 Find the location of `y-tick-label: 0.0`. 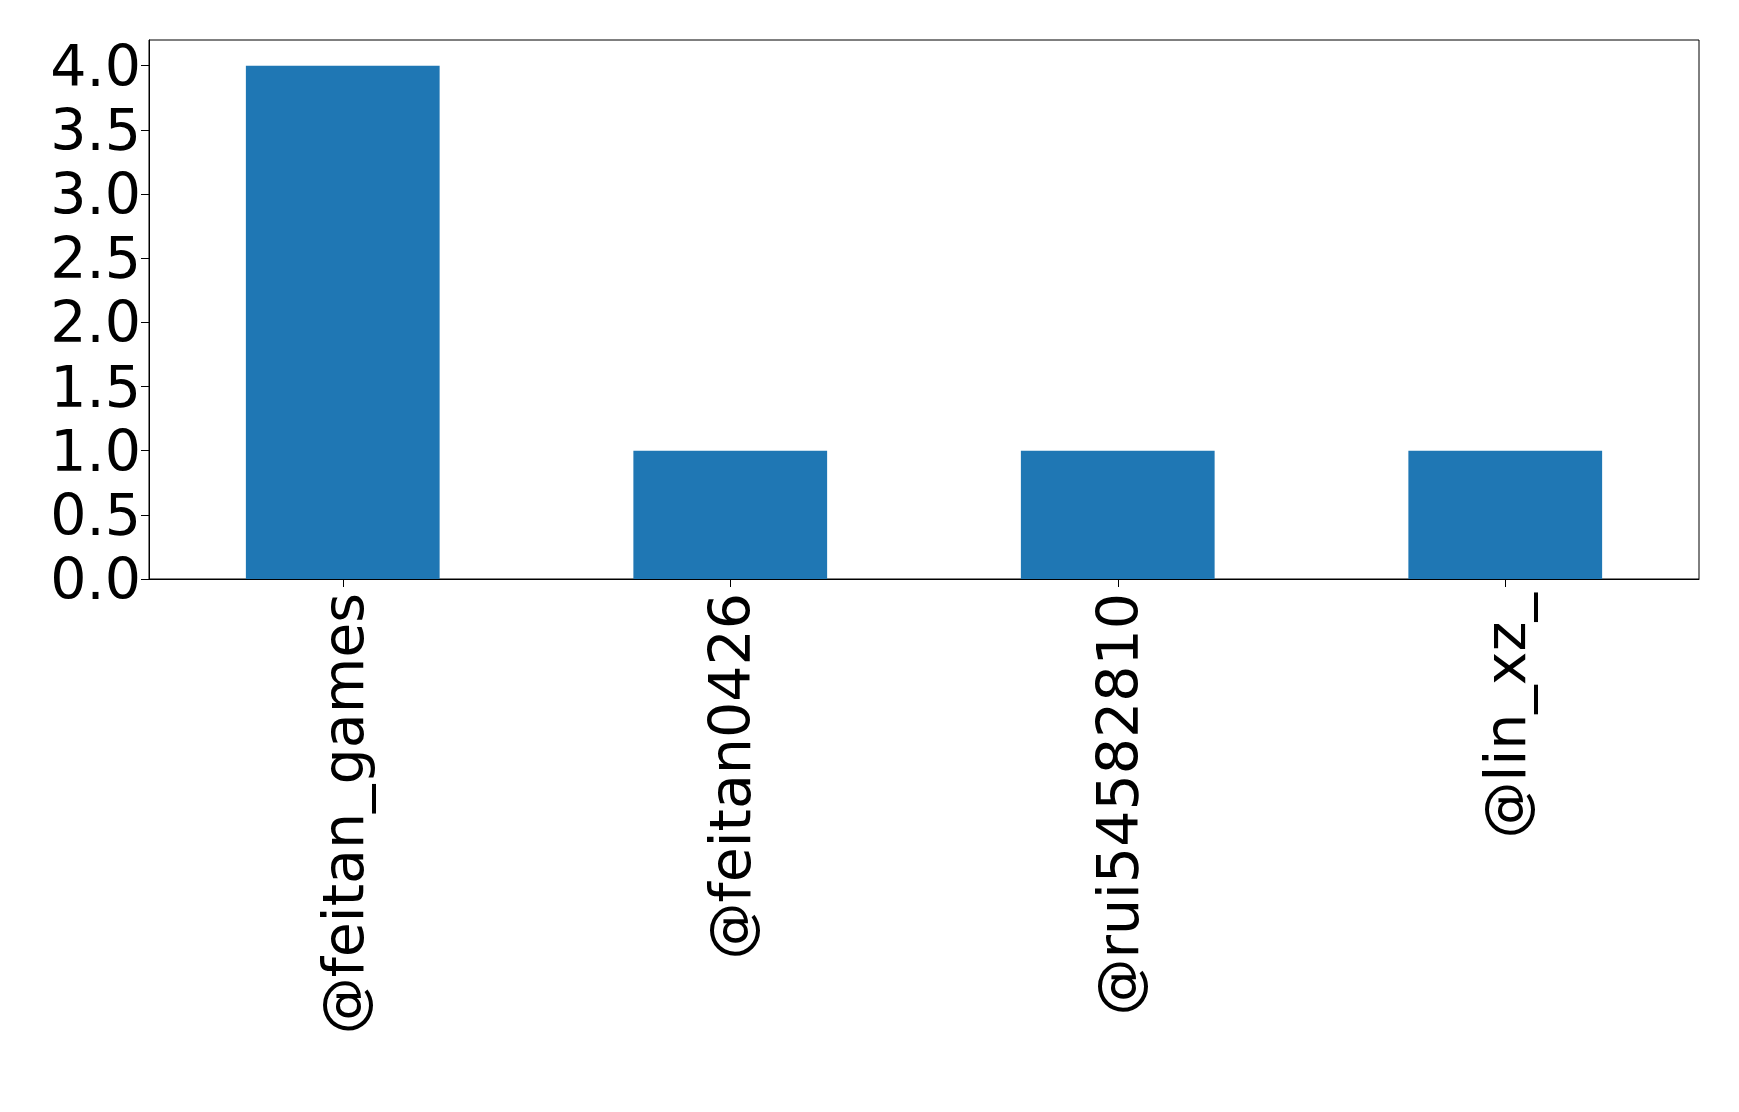

y-tick-label: 0.0 is located at coordinates (95, 579).